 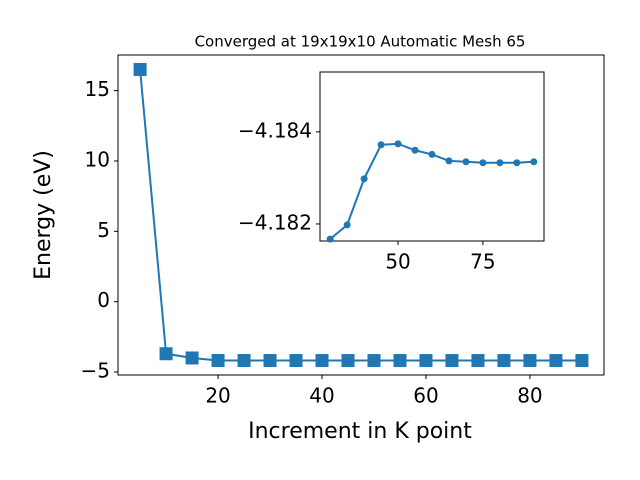 I want to click on x-tick-label: 75, so click(x=482, y=262).